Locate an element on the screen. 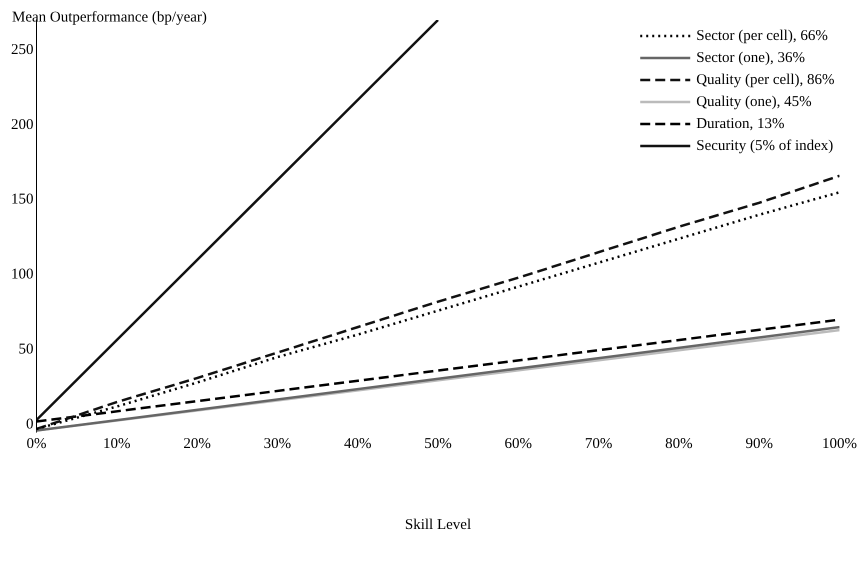 The width and height of the screenshot is (868, 564). x-tick-label: 70% is located at coordinates (598, 444).